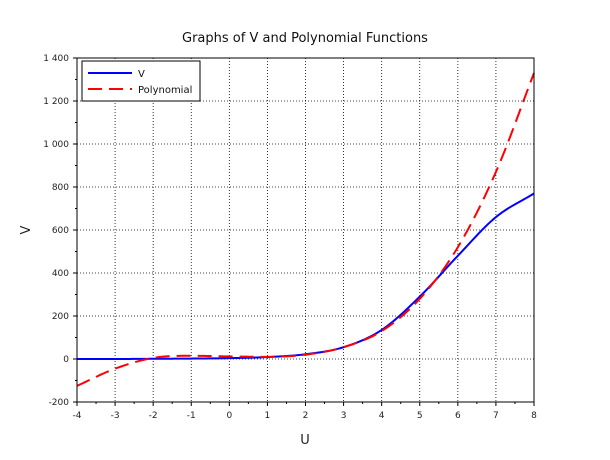 Image resolution: width=610 pixels, height=460 pixels. I want to click on x-tick-label: 2, so click(306, 416).